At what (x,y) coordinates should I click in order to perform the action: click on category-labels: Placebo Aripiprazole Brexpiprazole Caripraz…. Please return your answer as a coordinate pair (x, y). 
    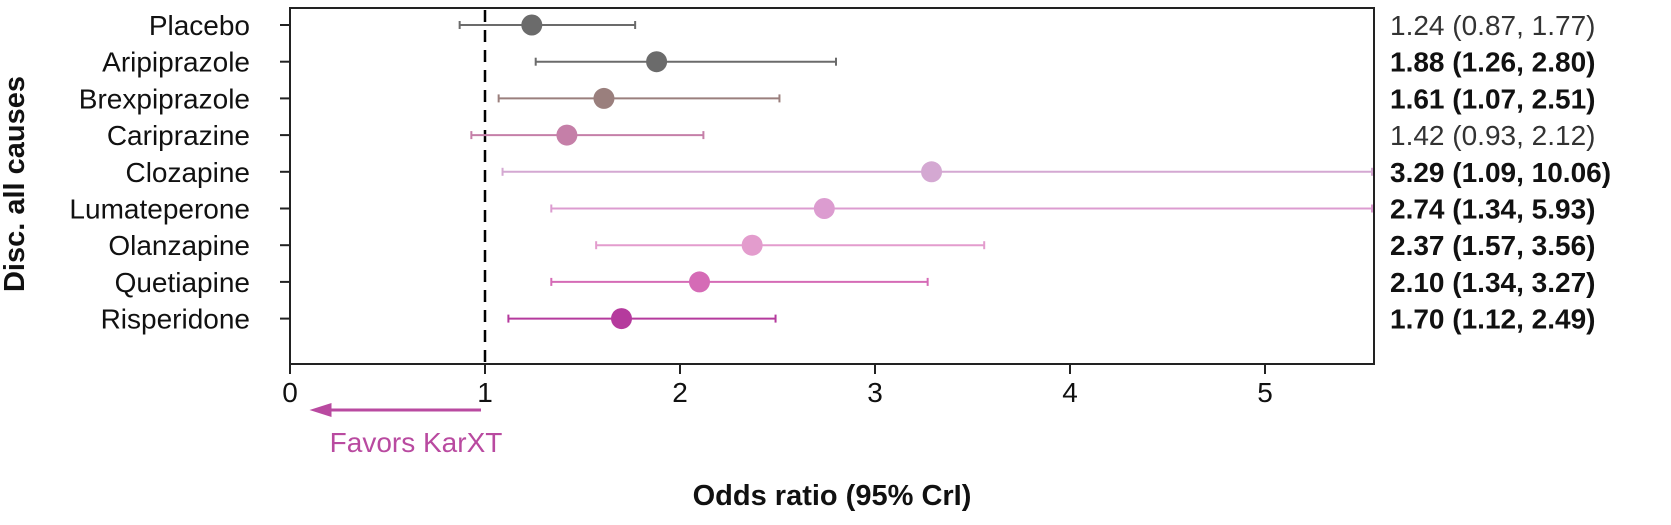
    Looking at the image, I should click on (159, 172).